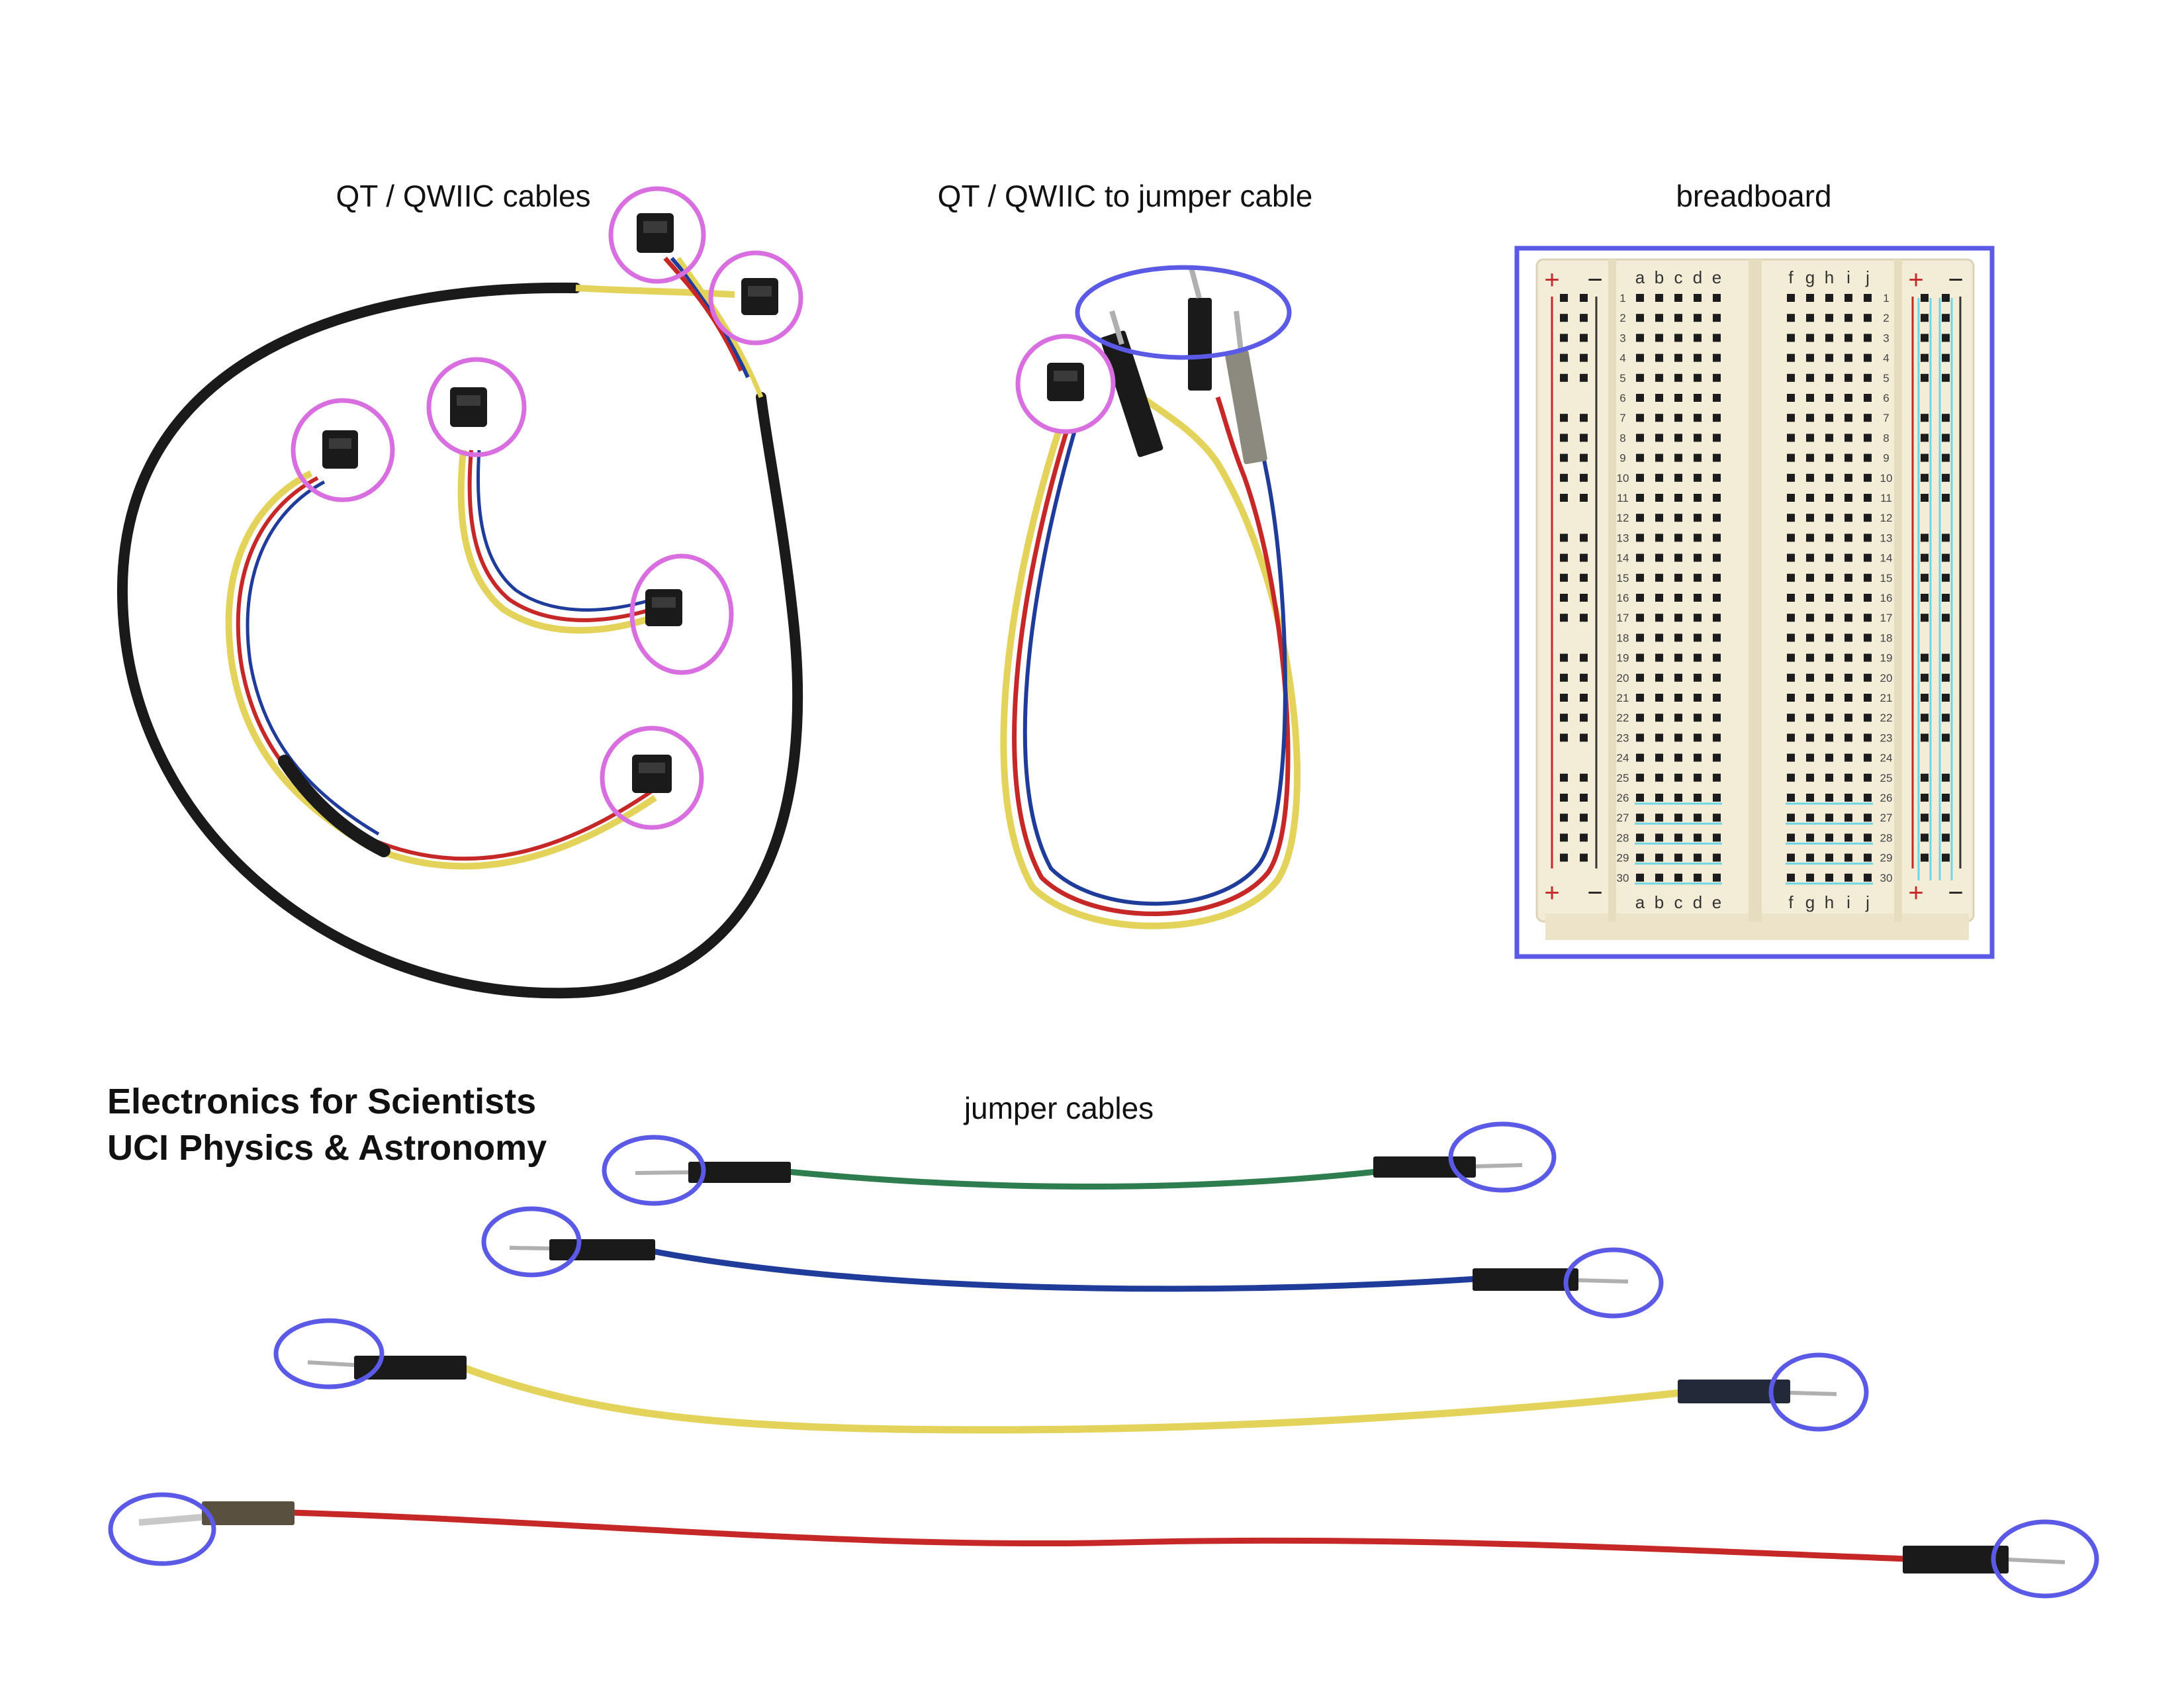  What do you see at coordinates (1886, 418) in the screenshot?
I see `row-number-right: 7` at bounding box center [1886, 418].